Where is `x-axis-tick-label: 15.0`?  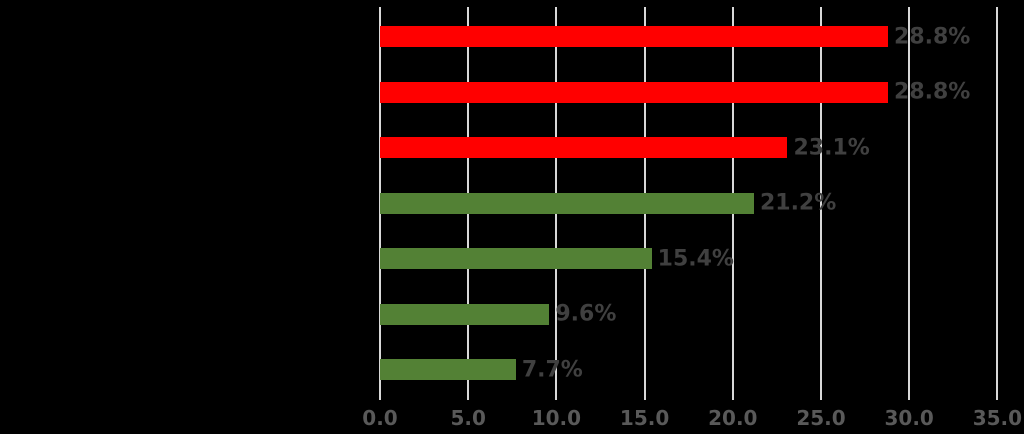 x-axis-tick-label: 15.0 is located at coordinates (644, 418).